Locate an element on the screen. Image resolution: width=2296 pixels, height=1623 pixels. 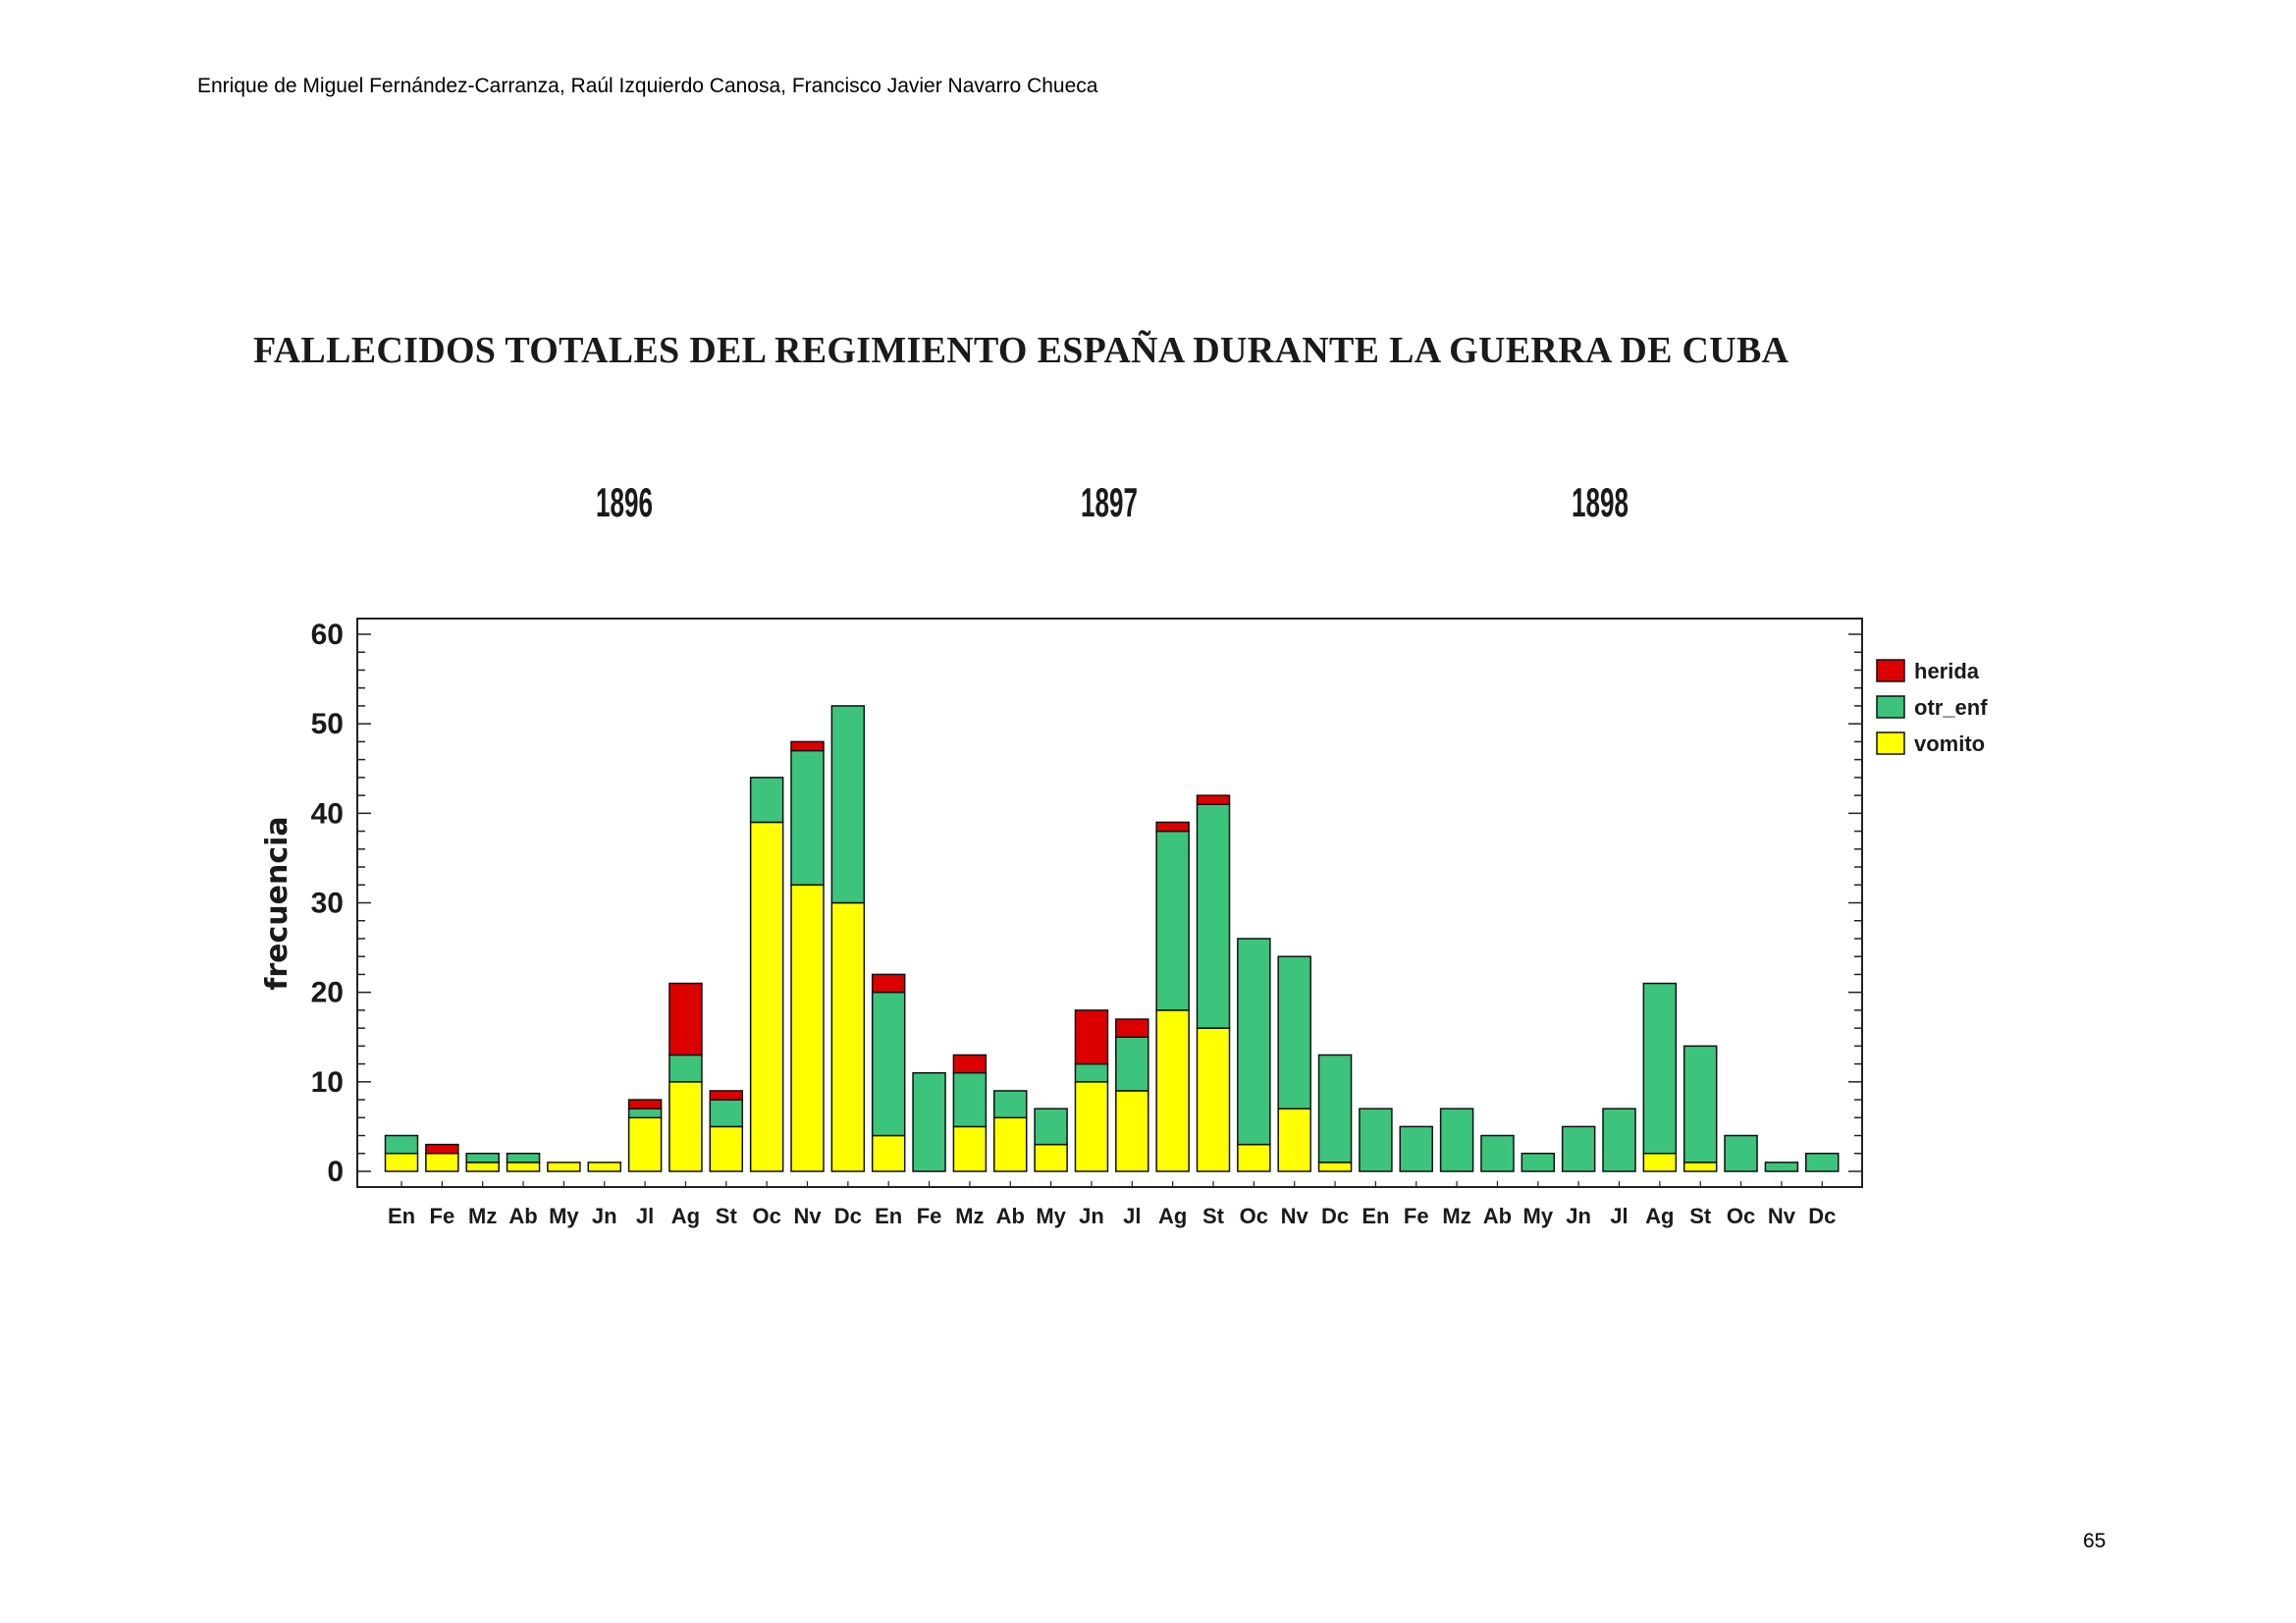
legend-label-otr_enf: otr_enf is located at coordinates (1951, 707).